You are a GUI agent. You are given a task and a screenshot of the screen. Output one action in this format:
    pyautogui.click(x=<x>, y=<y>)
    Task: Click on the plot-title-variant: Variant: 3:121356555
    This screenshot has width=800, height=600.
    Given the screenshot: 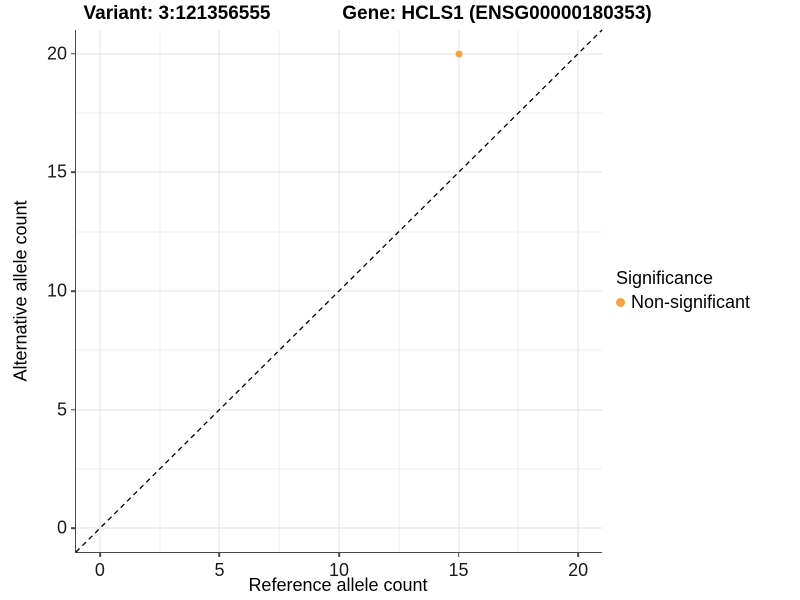 What is the action you would take?
    pyautogui.click(x=177, y=13)
    